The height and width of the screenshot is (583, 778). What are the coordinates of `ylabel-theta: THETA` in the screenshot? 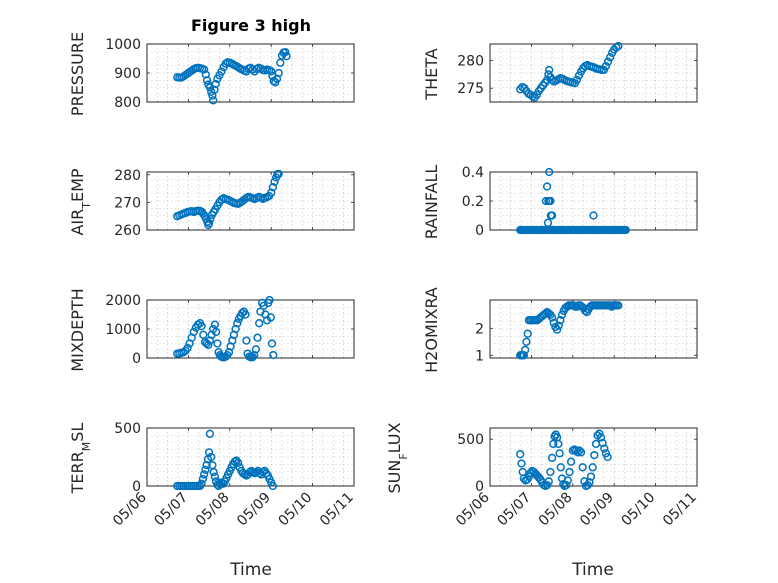 It's located at (431, 74).